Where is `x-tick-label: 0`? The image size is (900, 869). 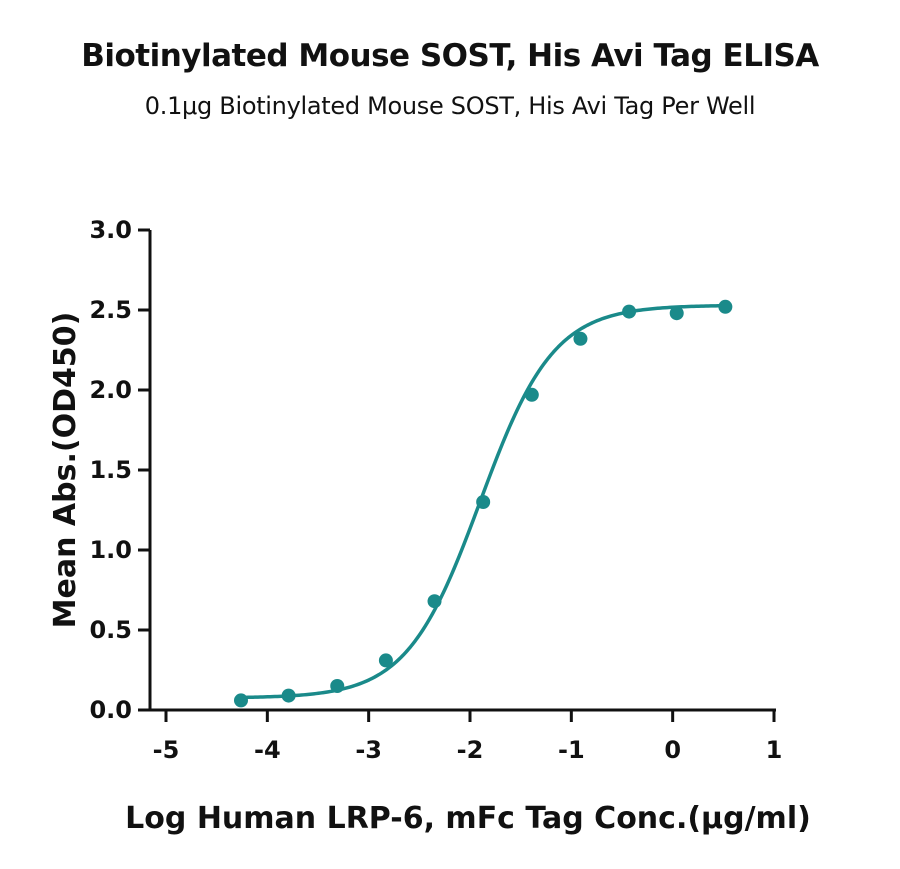 x-tick-label: 0 is located at coordinates (672, 750).